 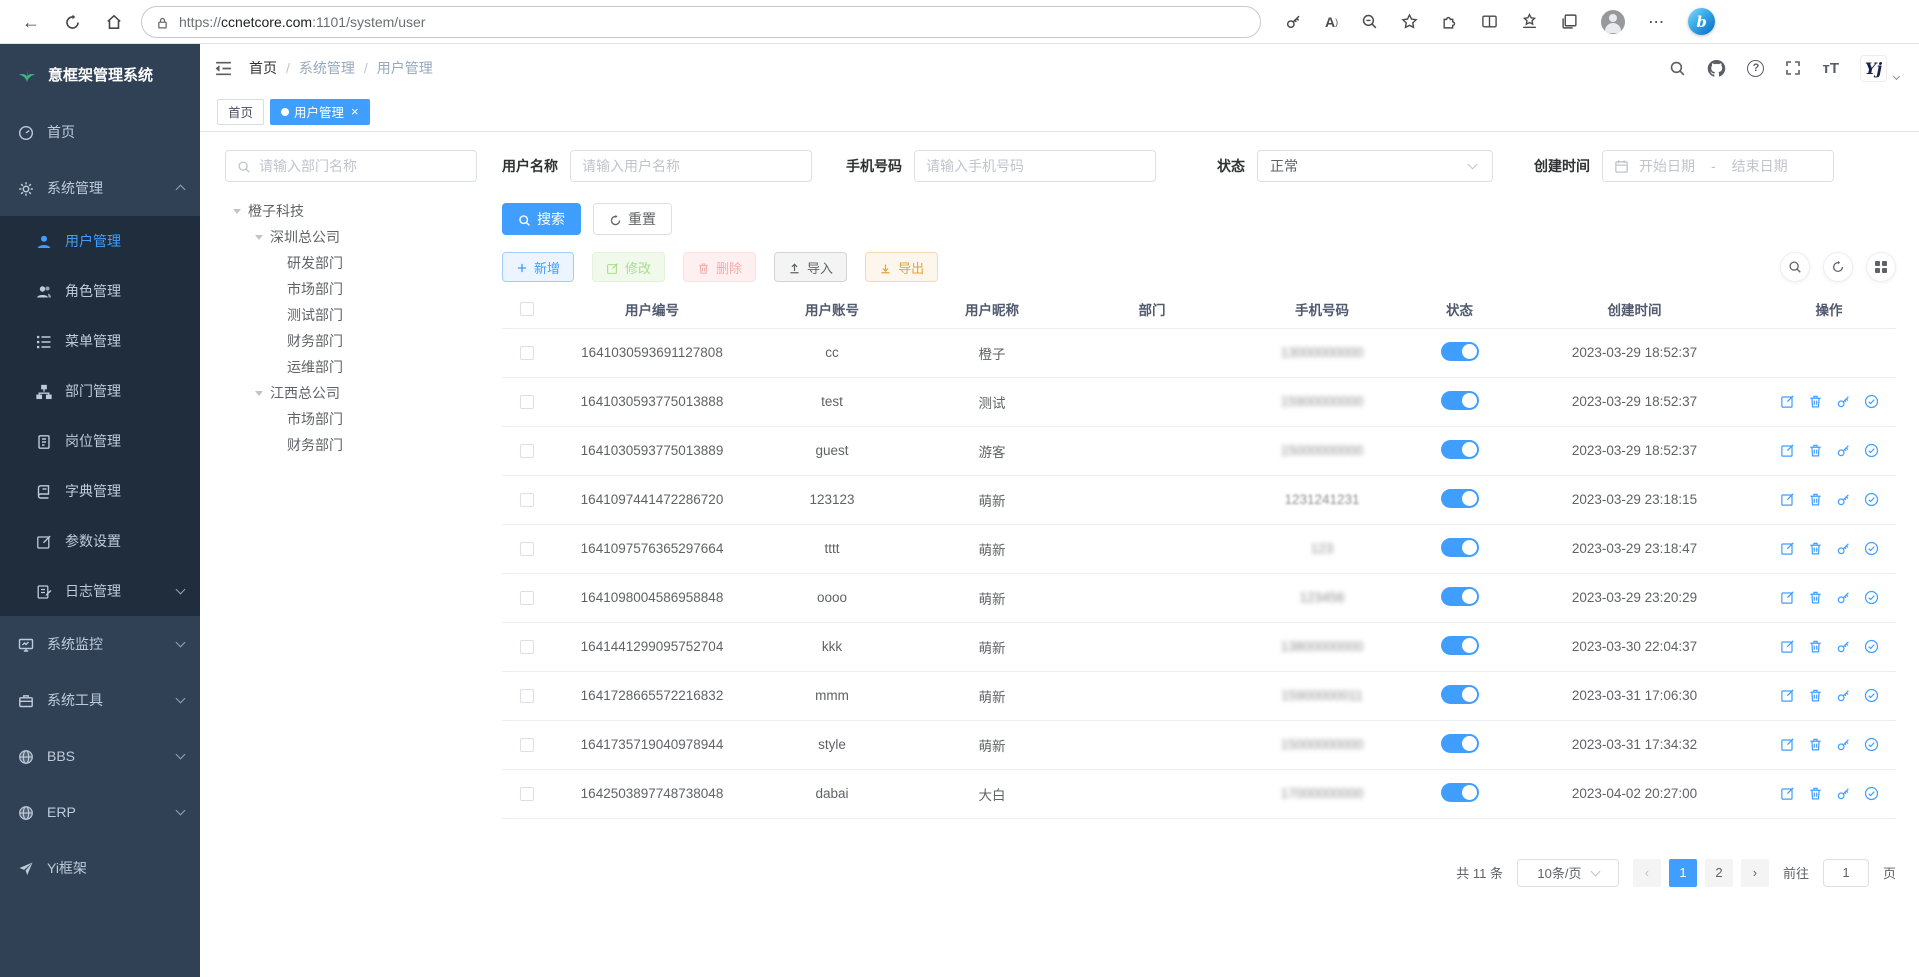 I want to click on sidebar-item-param-settings: 参数设置, so click(x=100, y=541).